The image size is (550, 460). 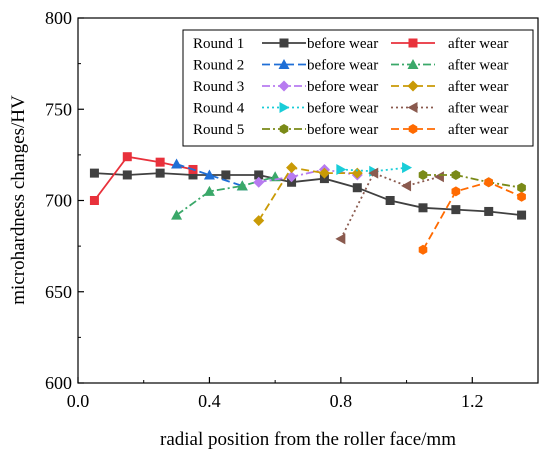 I want to click on x-axis-title: radial position from the roller face/mm, so click(x=308, y=439).